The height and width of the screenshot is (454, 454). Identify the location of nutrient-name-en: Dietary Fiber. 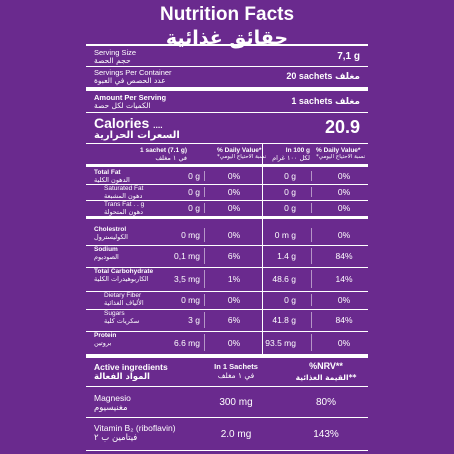
(123, 295).